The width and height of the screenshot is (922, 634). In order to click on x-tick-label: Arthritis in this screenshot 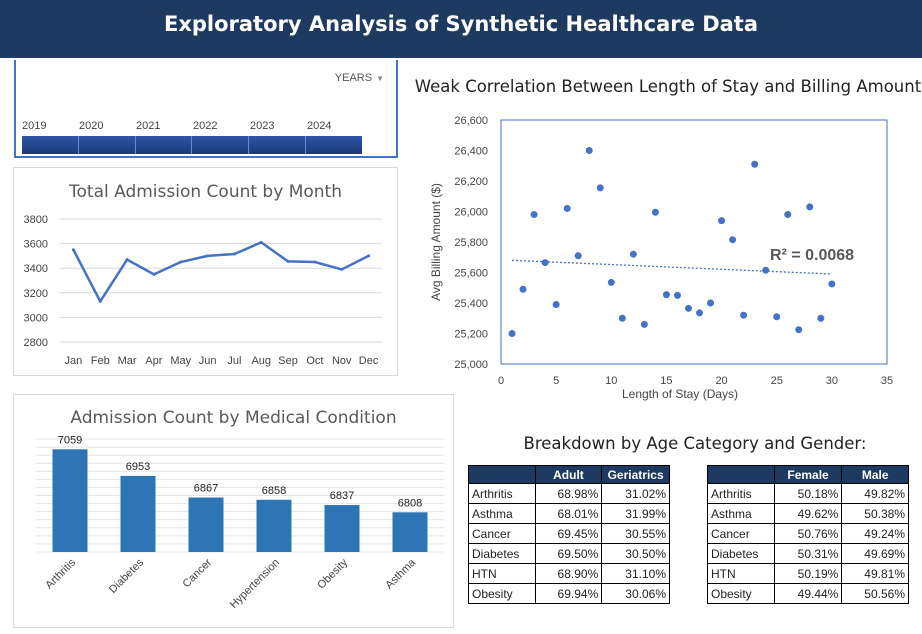, I will do `click(60, 573)`.